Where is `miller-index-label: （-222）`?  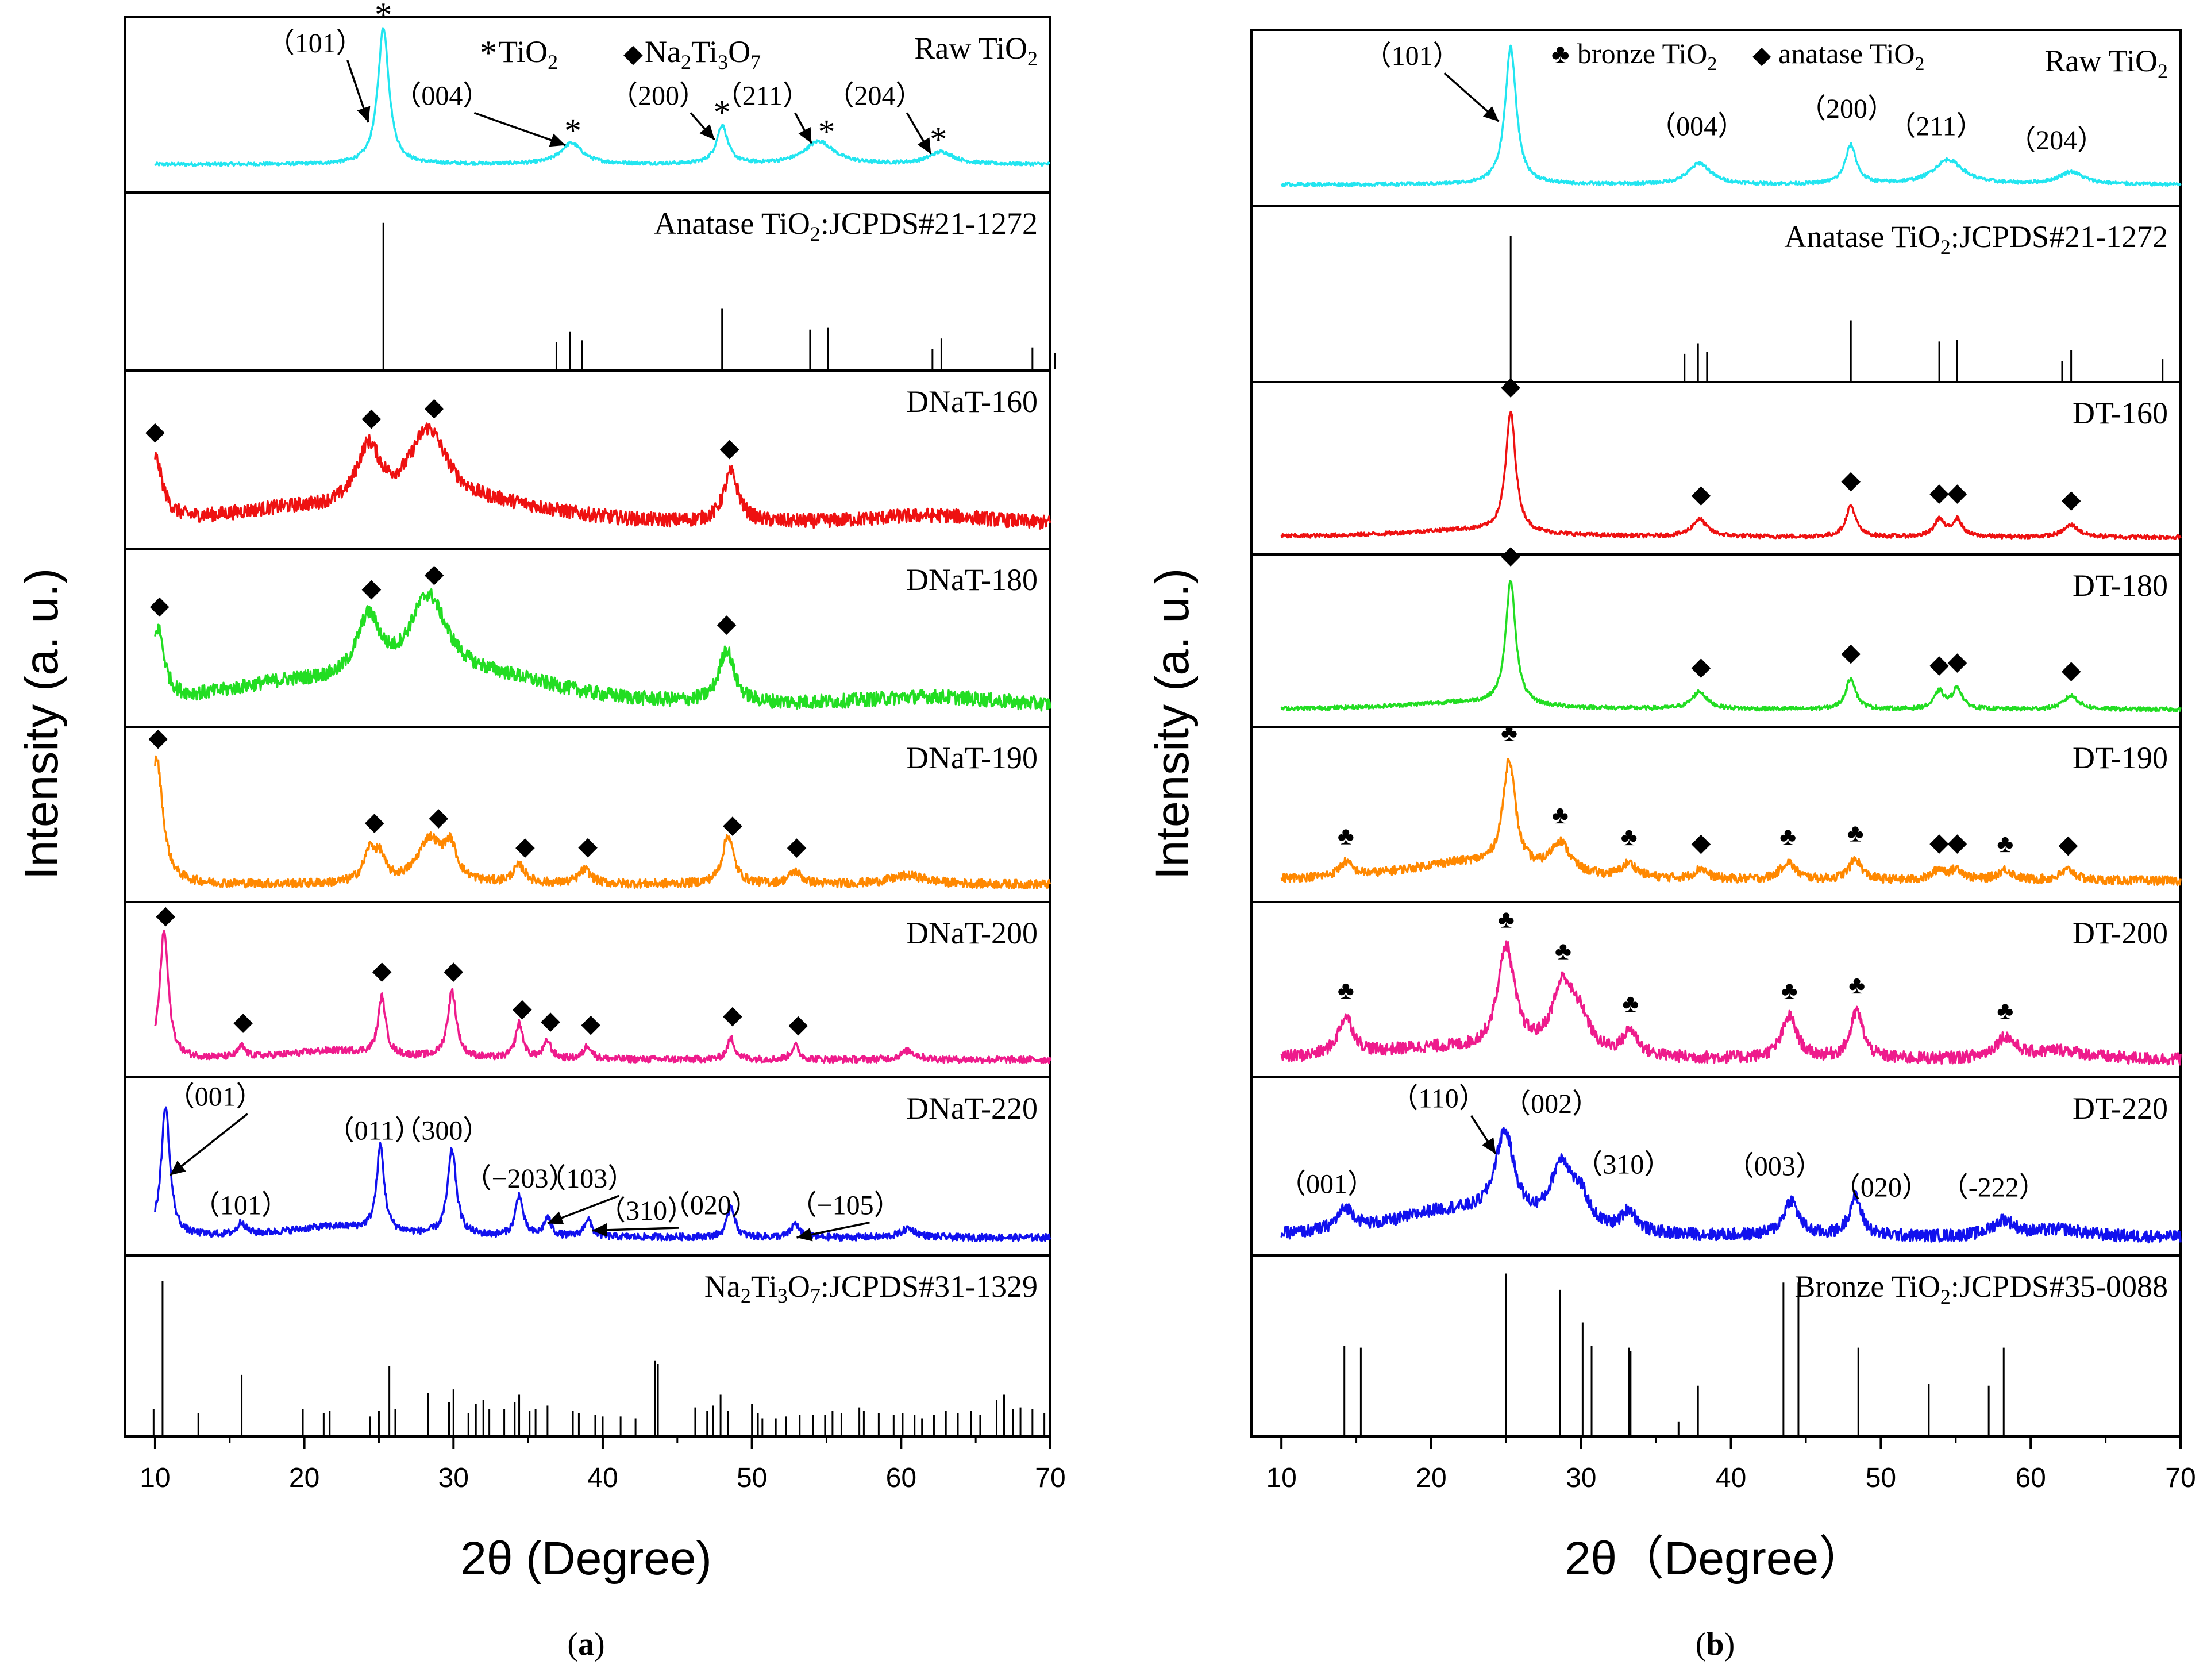 miller-index-label: （-222） is located at coordinates (1994, 1188).